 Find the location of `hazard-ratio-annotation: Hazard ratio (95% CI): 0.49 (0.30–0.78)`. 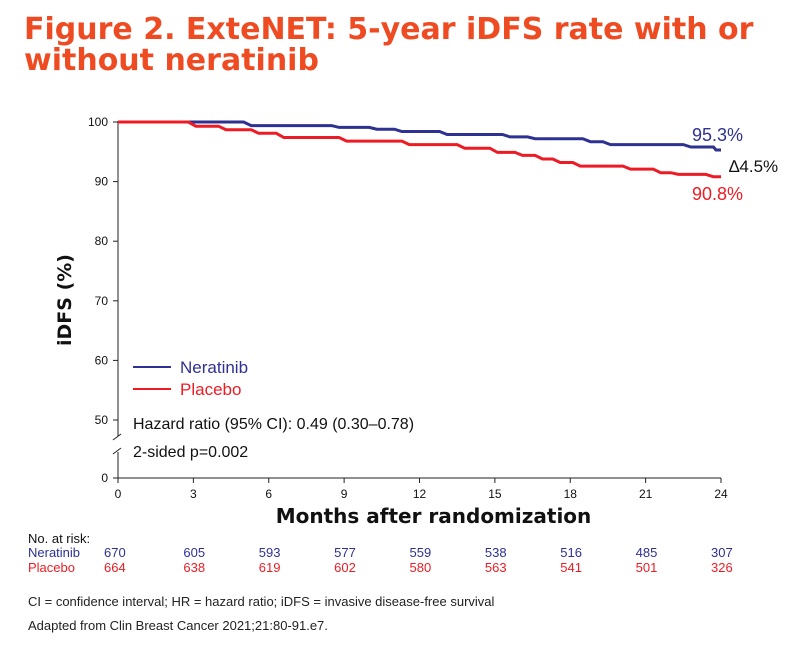

hazard-ratio-annotation: Hazard ratio (95% CI): 0.49 (0.30–0.78) is located at coordinates (273, 424).